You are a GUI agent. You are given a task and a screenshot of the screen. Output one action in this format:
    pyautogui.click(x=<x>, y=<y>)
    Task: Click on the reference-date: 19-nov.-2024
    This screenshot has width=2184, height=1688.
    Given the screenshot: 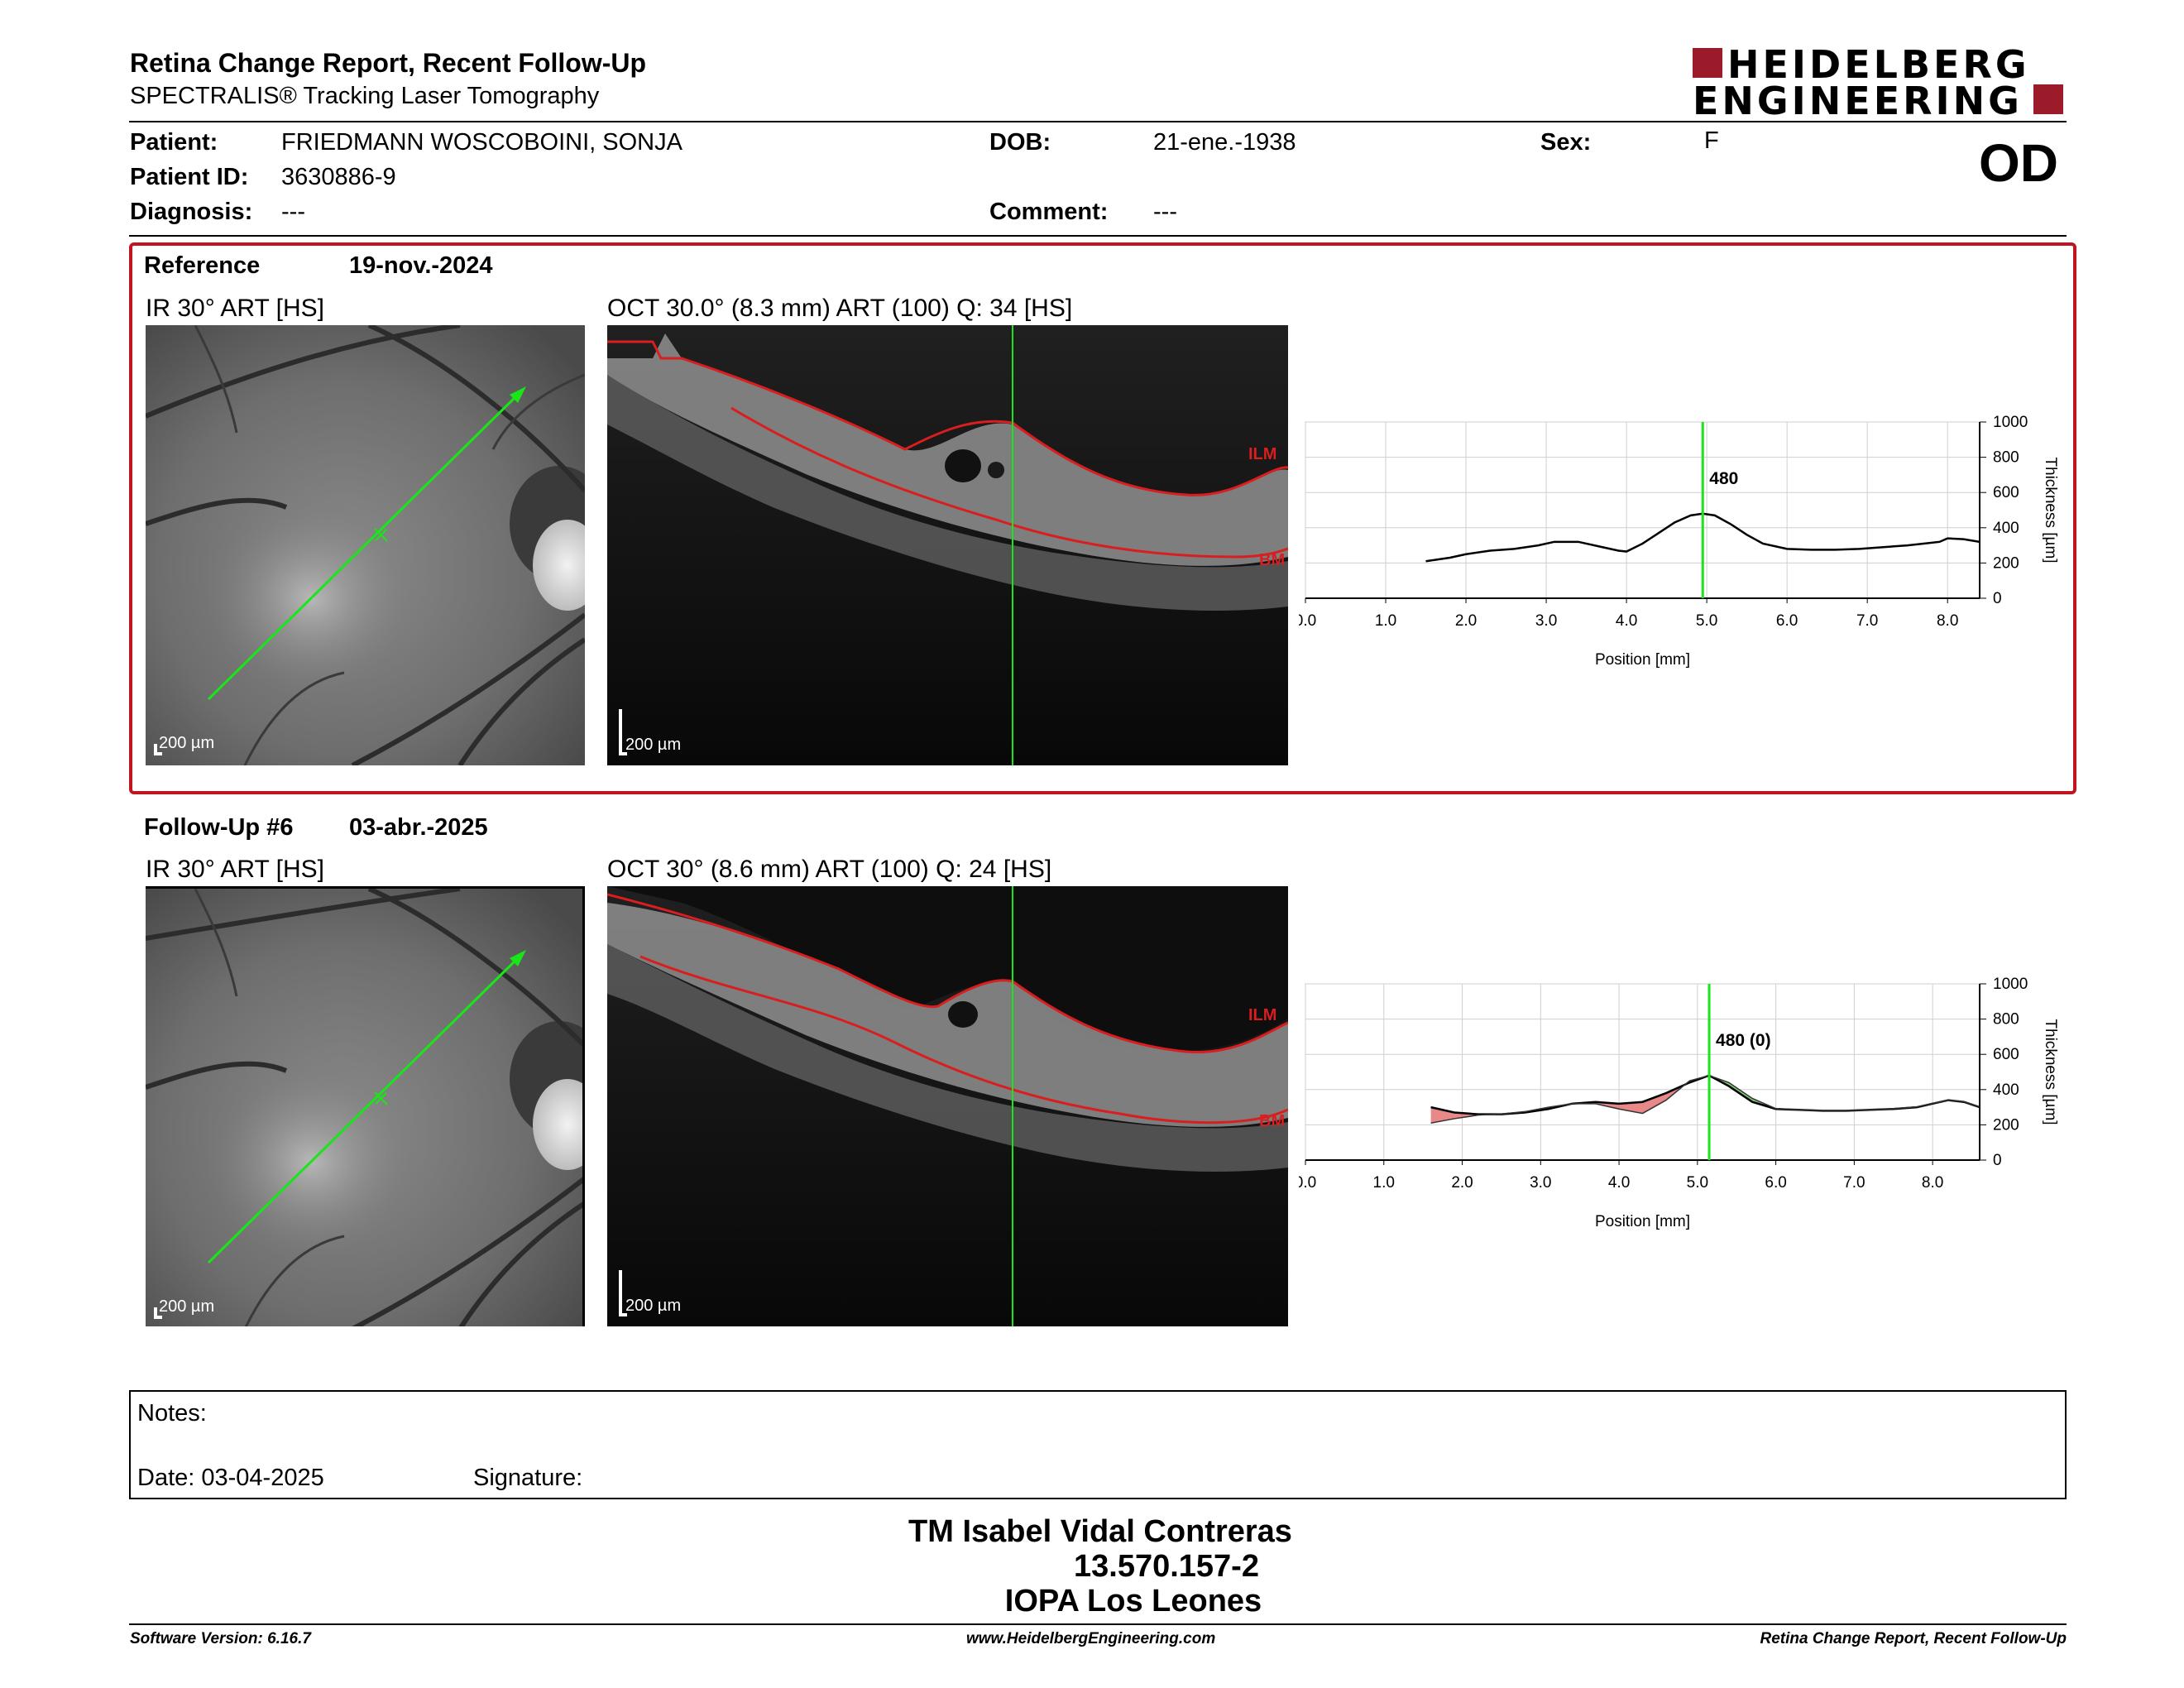 What is the action you would take?
    pyautogui.click(x=421, y=265)
    